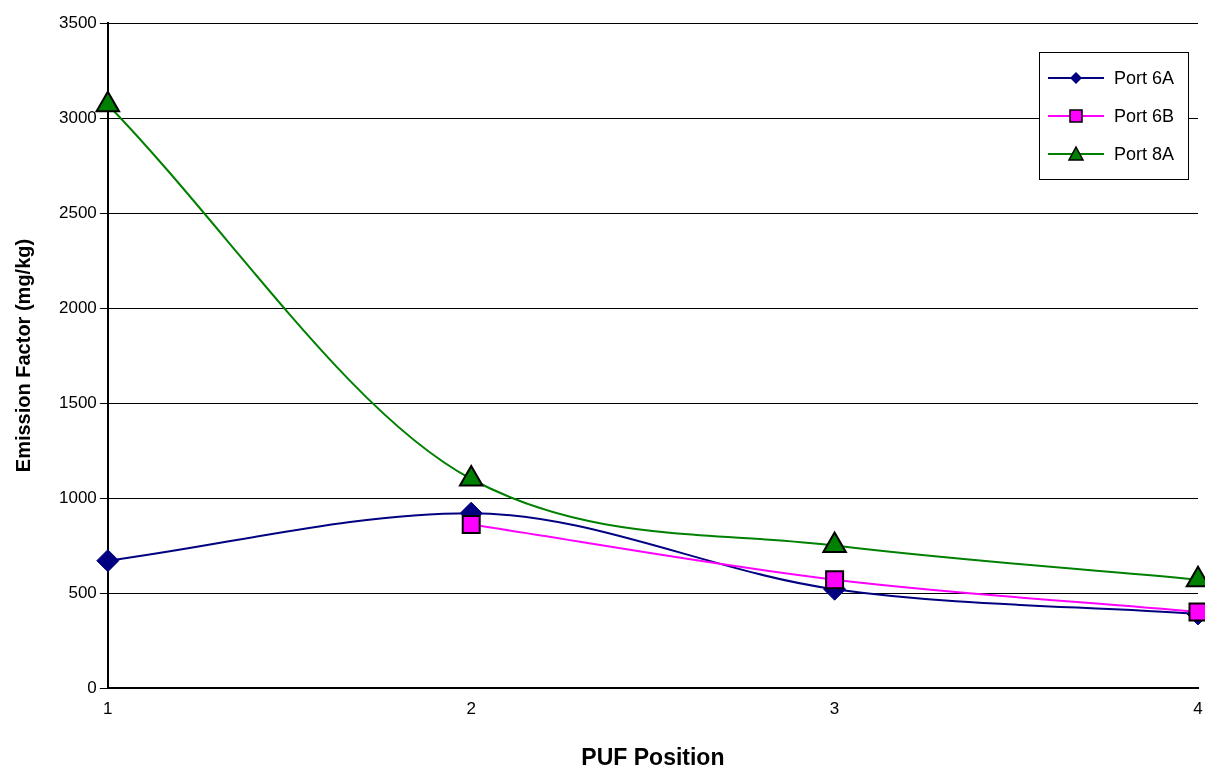  Describe the element at coordinates (77, 497) in the screenshot. I see `y-tick-label: 1000` at that location.